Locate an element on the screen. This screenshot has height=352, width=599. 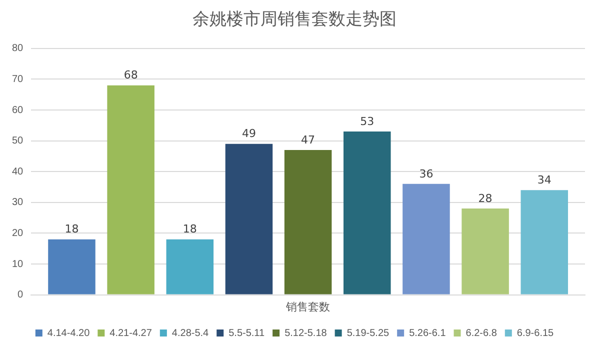
y-tick-label: 40 is located at coordinates (18, 172).